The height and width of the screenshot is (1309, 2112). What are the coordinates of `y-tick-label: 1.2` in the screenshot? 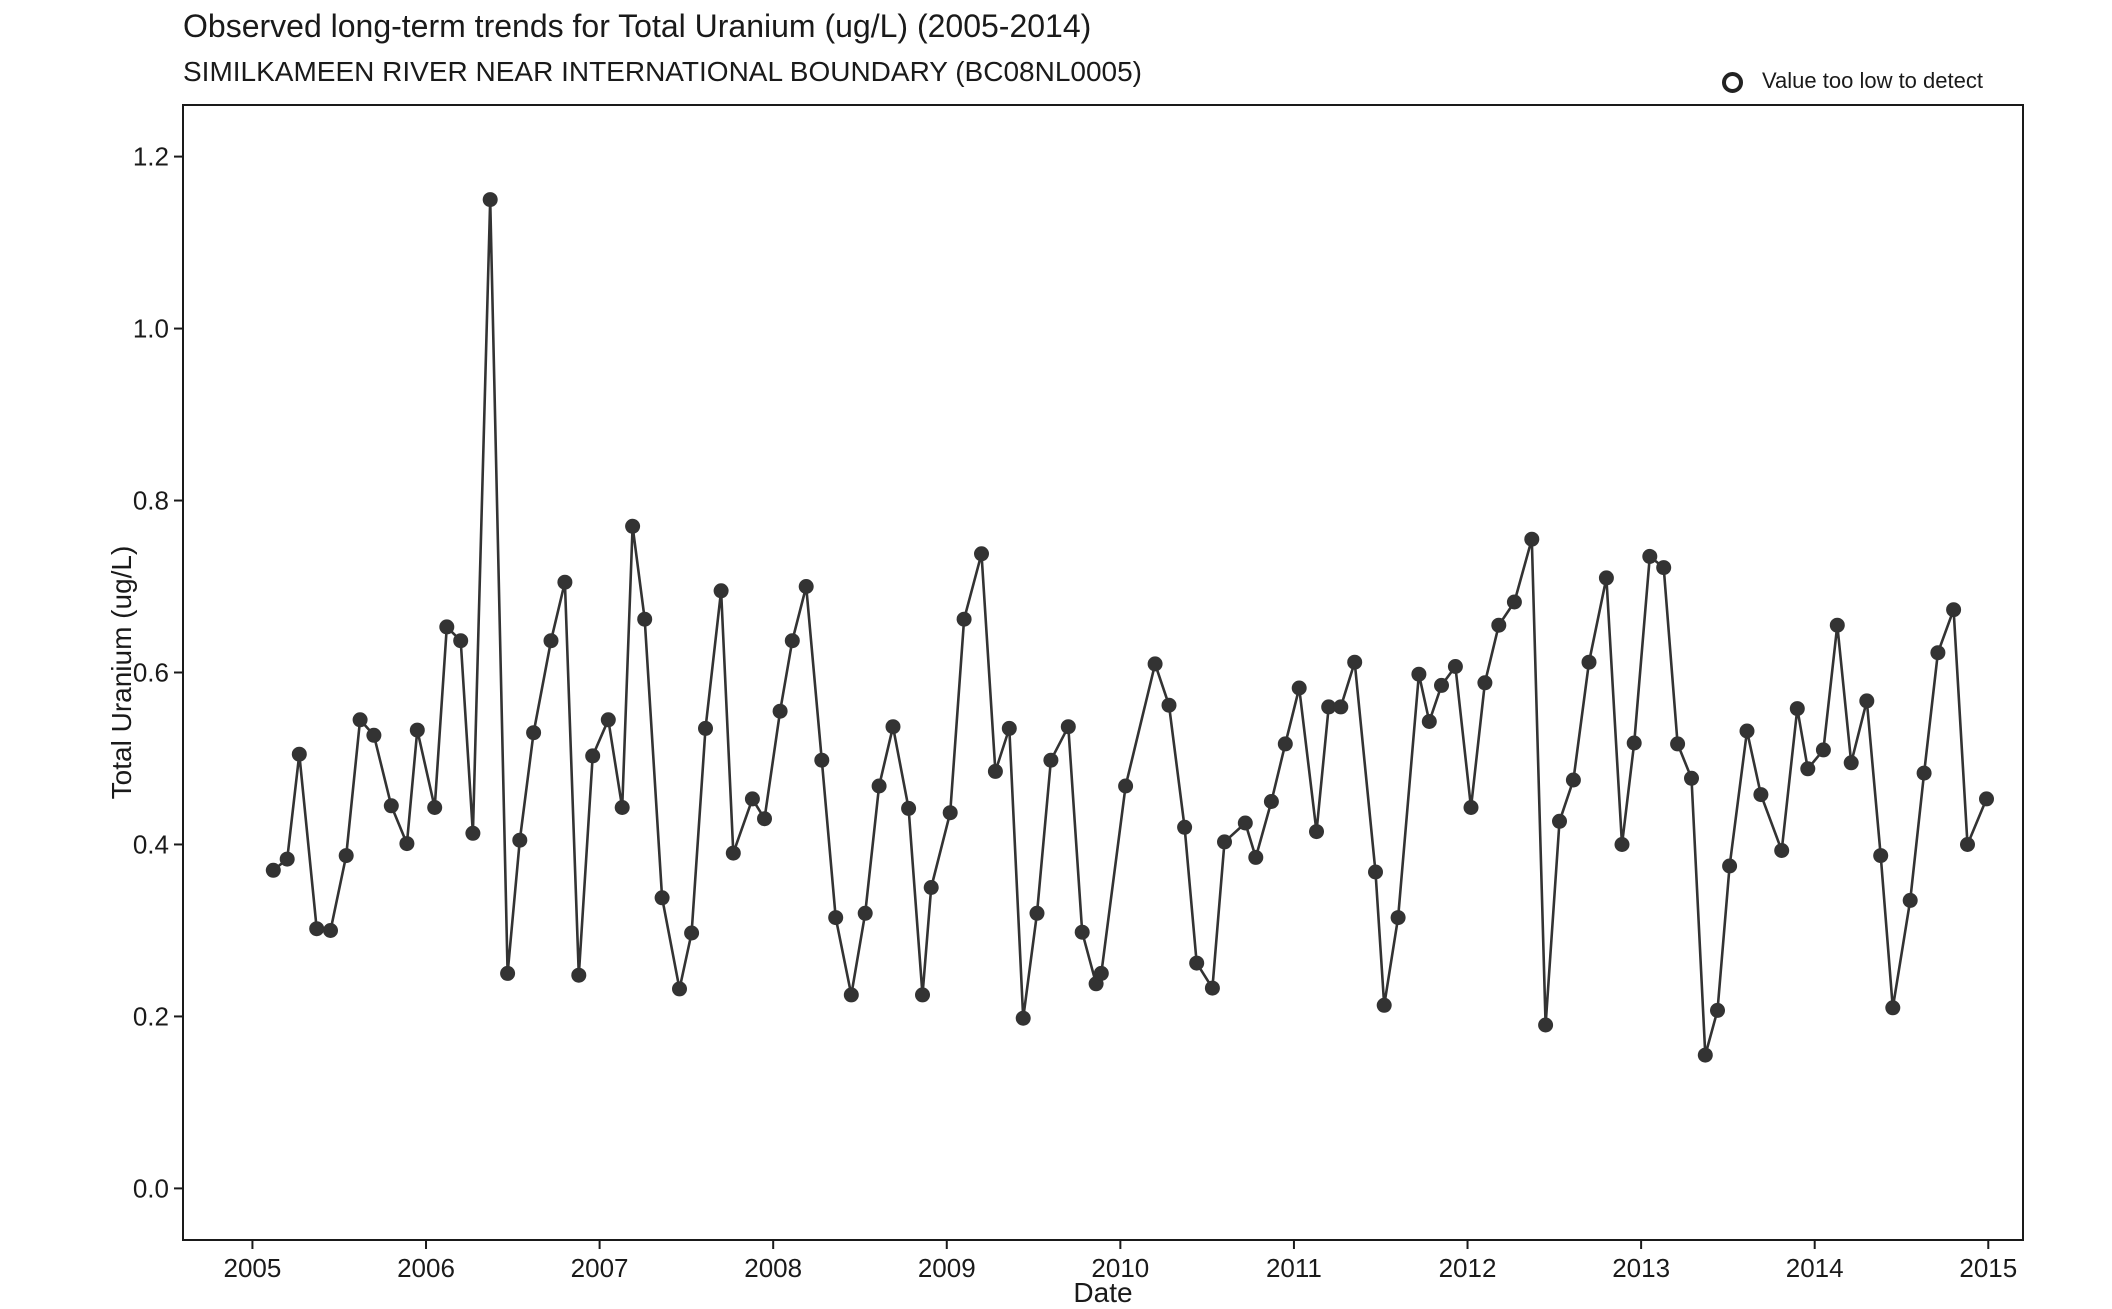 It's located at (151, 157).